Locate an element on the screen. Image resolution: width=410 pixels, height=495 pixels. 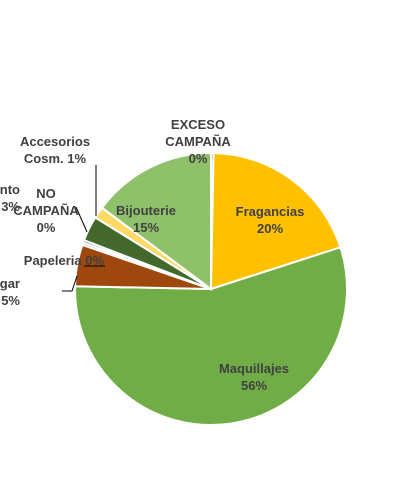
slice-label-line: EXCESO is located at coordinates (198, 124).